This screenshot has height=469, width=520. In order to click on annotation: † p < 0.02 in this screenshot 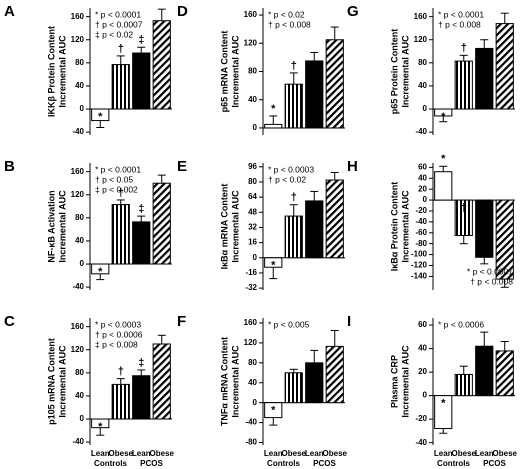, I will do `click(287, 179)`.